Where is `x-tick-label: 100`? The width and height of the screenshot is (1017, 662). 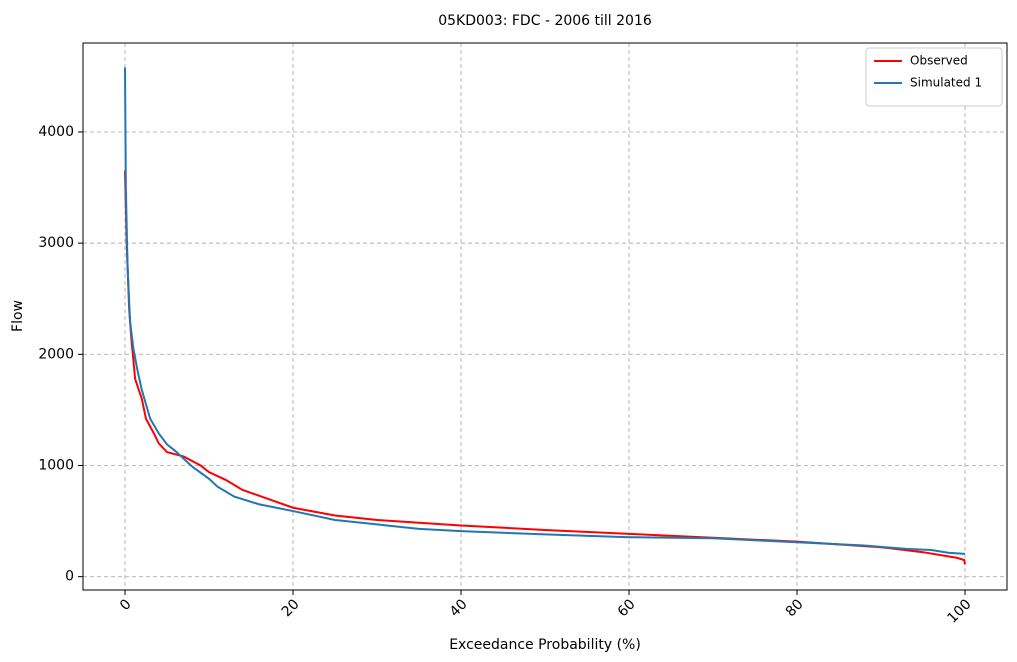
x-tick-label: 100 is located at coordinates (959, 611).